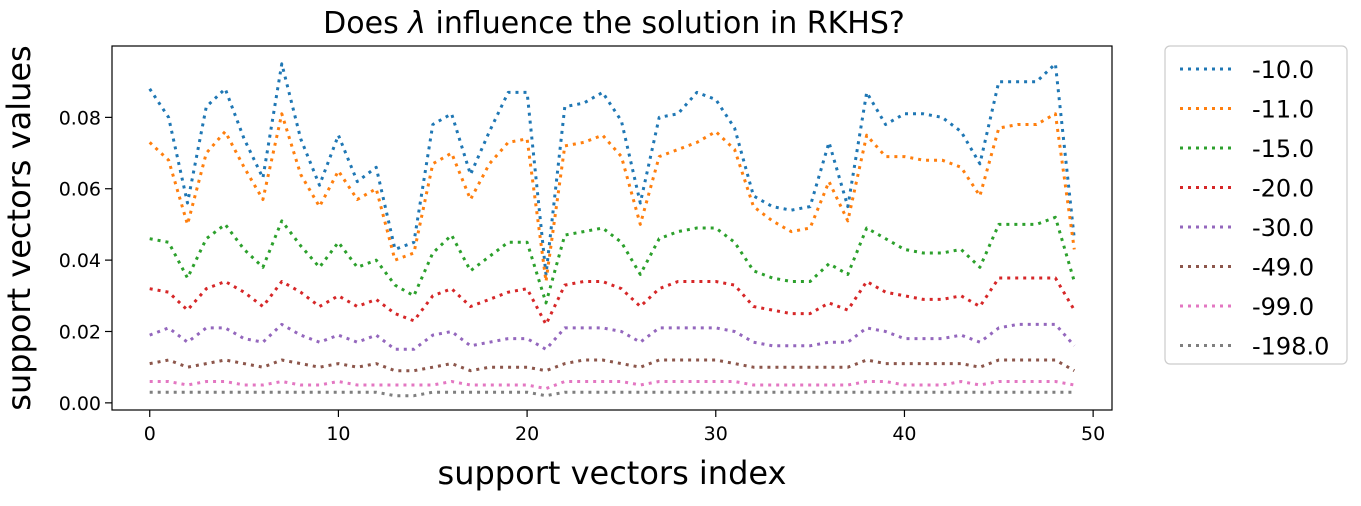 The width and height of the screenshot is (1361, 506). Describe the element at coordinates (904, 434) in the screenshot. I see `x-tick-label: 40` at that location.